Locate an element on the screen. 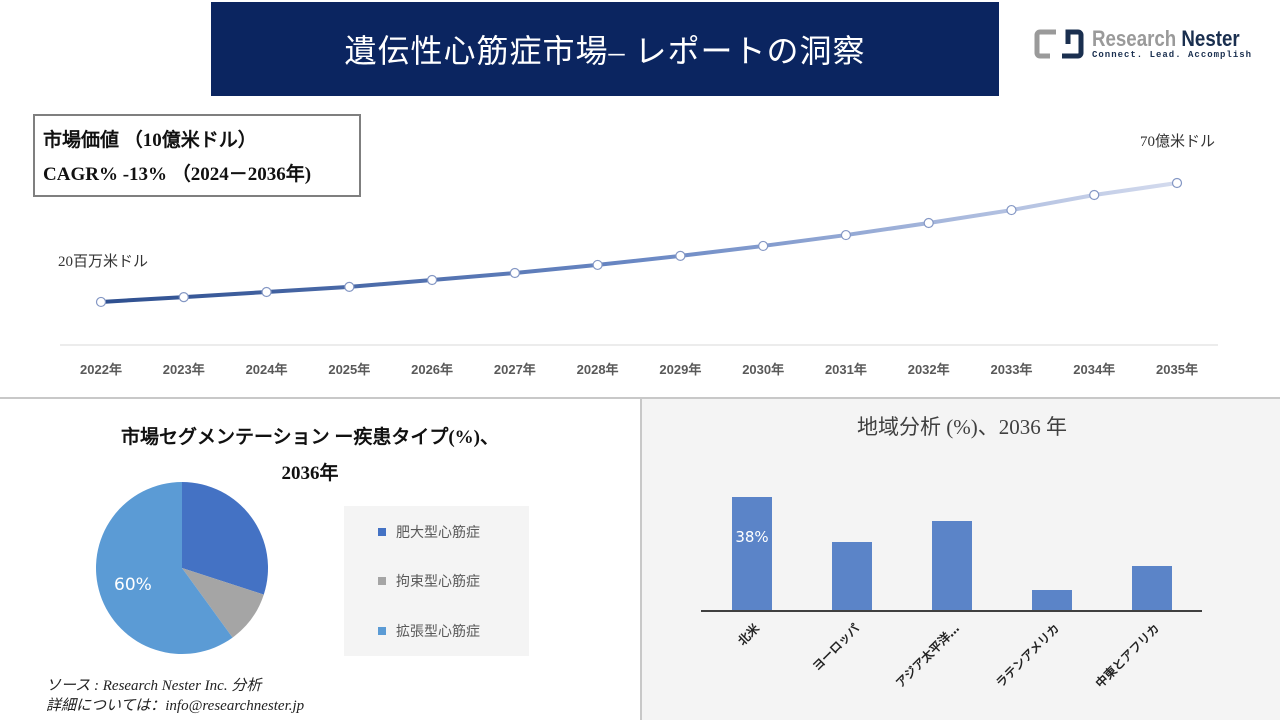 The width and height of the screenshot is (1280, 720). divider is located at coordinates (640, 398).